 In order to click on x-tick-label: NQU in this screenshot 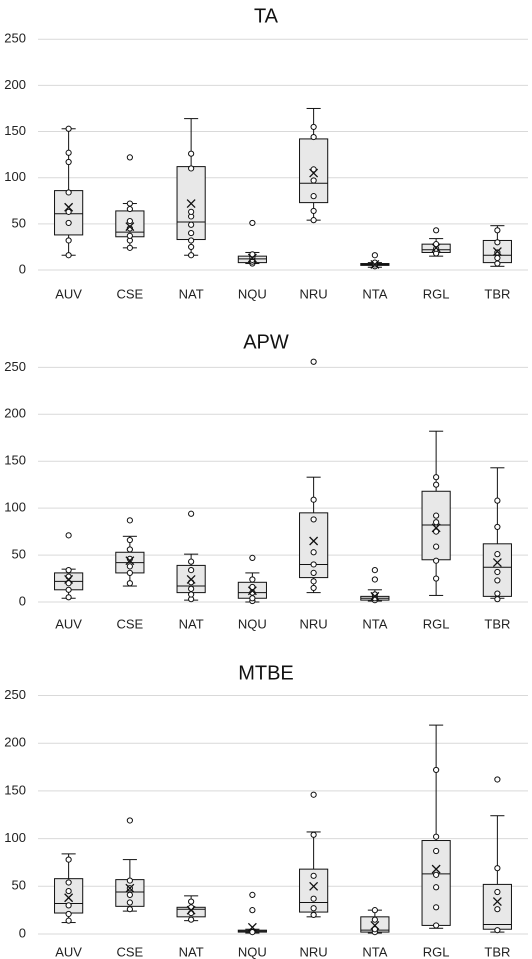, I will do `click(252, 293)`.